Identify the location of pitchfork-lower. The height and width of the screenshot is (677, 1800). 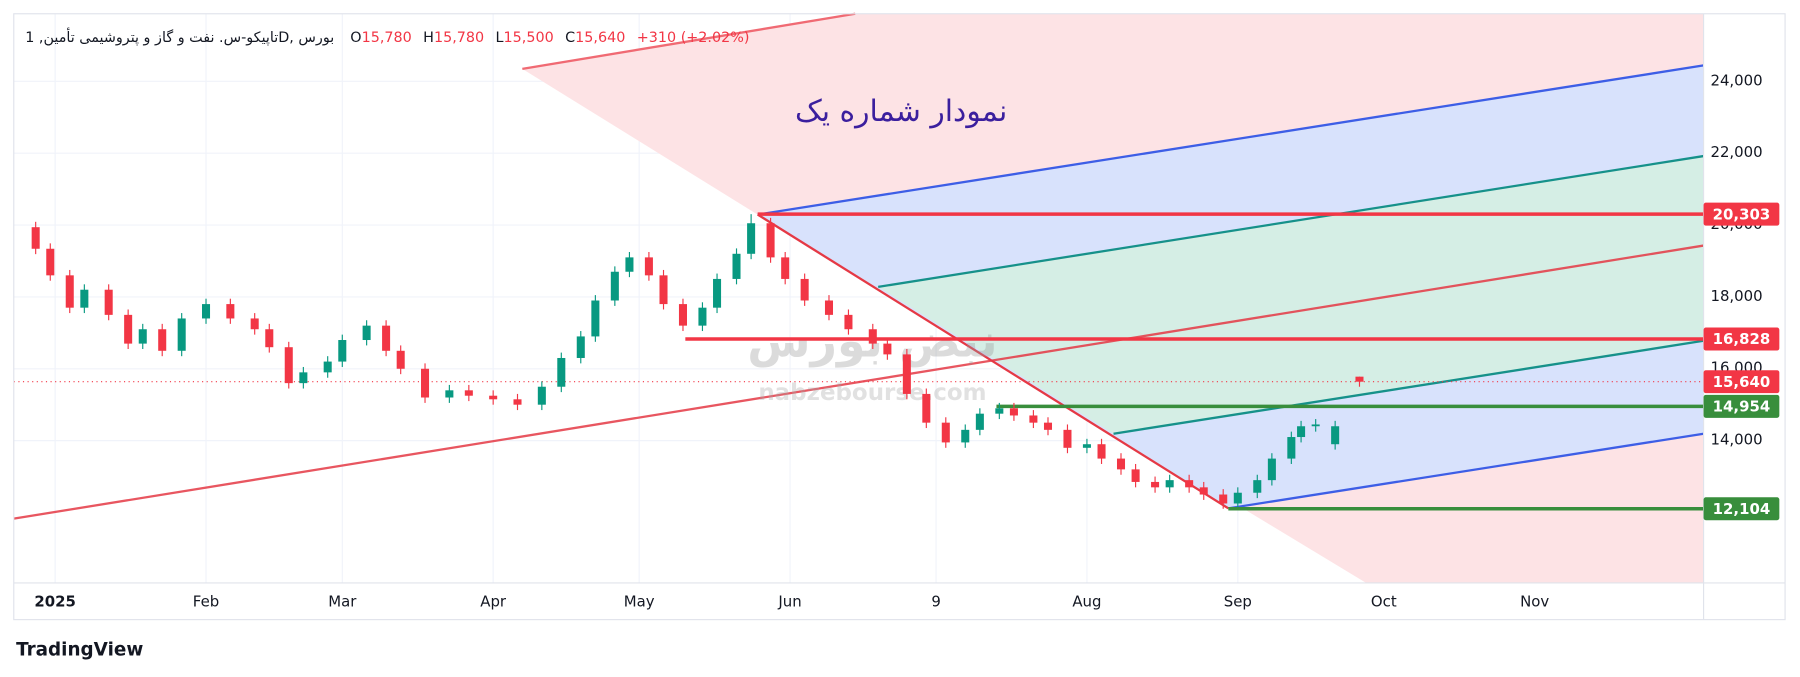
(1466, 471).